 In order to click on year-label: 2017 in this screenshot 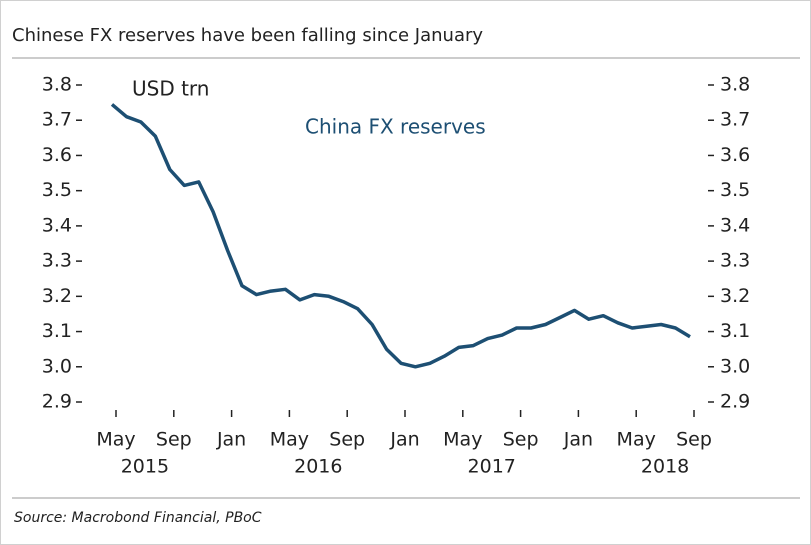, I will do `click(492, 467)`.